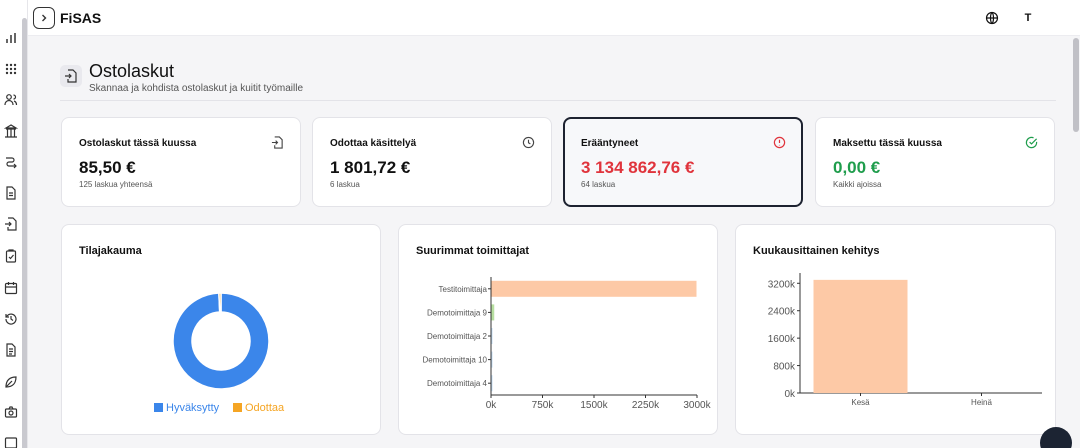 This screenshot has height=448, width=1080. Describe the element at coordinates (116, 184) in the screenshot. I see `stat-subtext: 125 laskua yhteensä` at that location.